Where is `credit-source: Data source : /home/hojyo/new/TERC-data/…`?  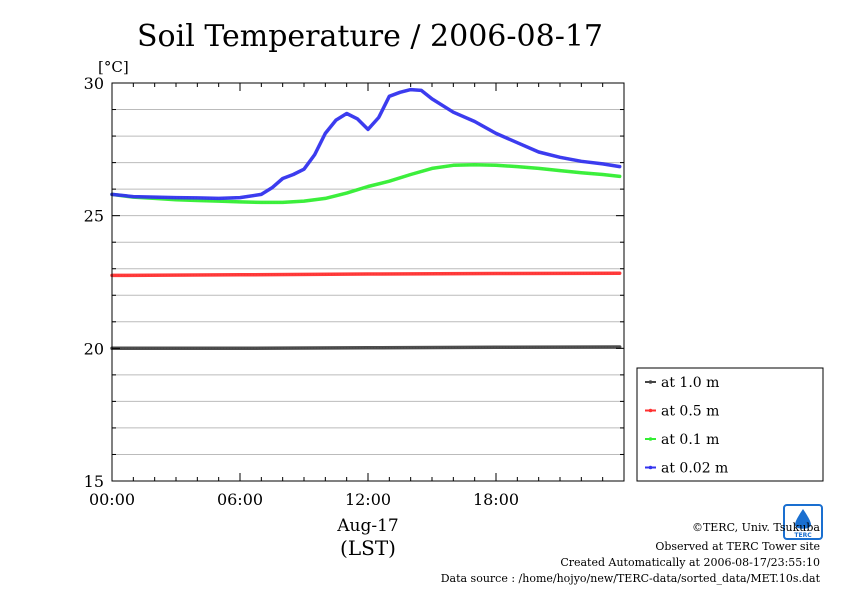 credit-source: Data source : /home/hojyo/new/TERC-data/… is located at coordinates (631, 578).